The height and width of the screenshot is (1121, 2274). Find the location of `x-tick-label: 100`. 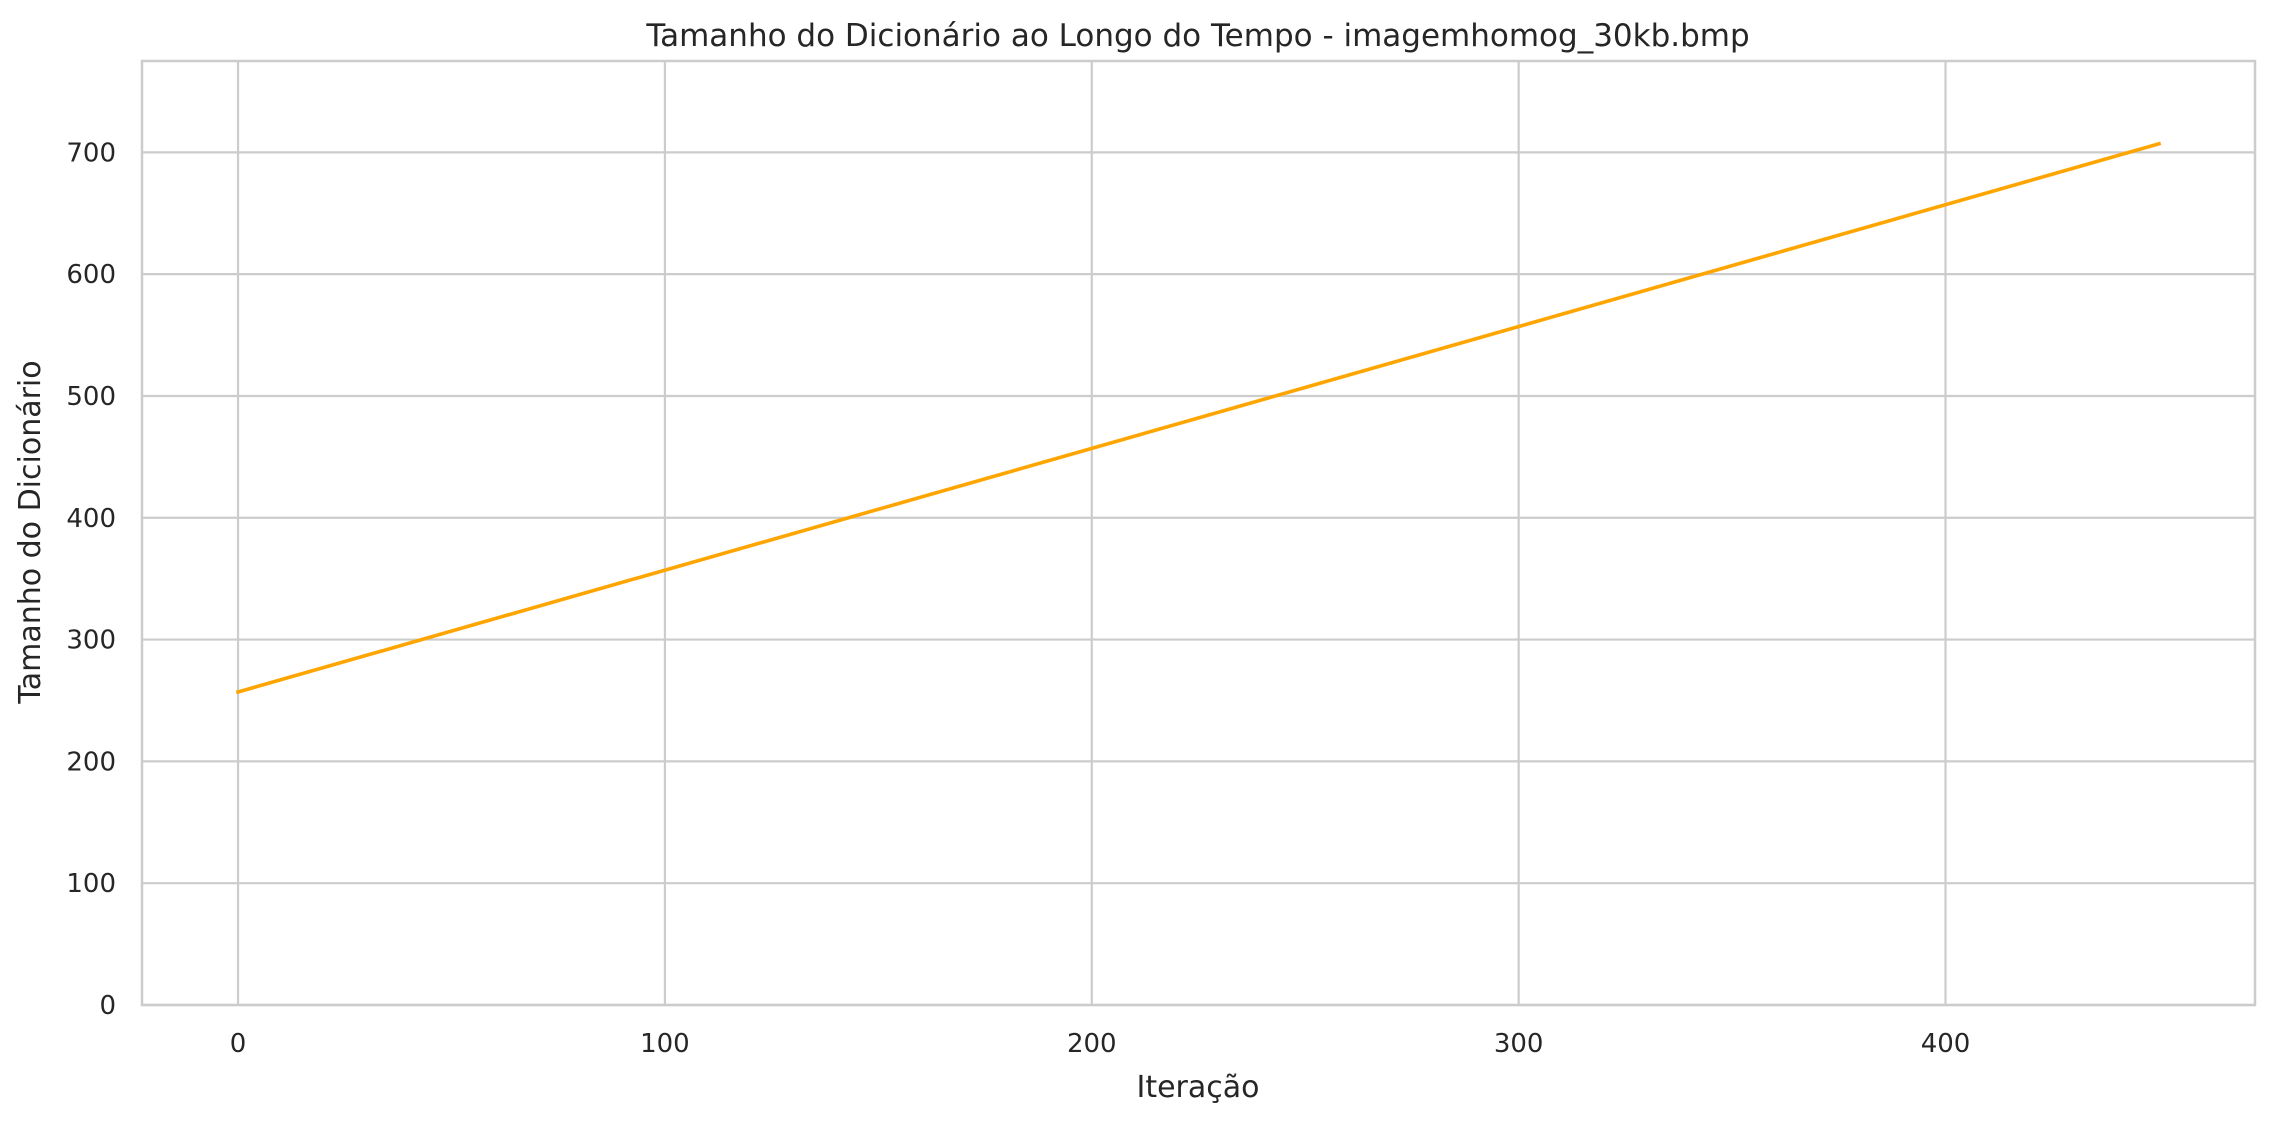

x-tick-label: 100 is located at coordinates (665, 1044).